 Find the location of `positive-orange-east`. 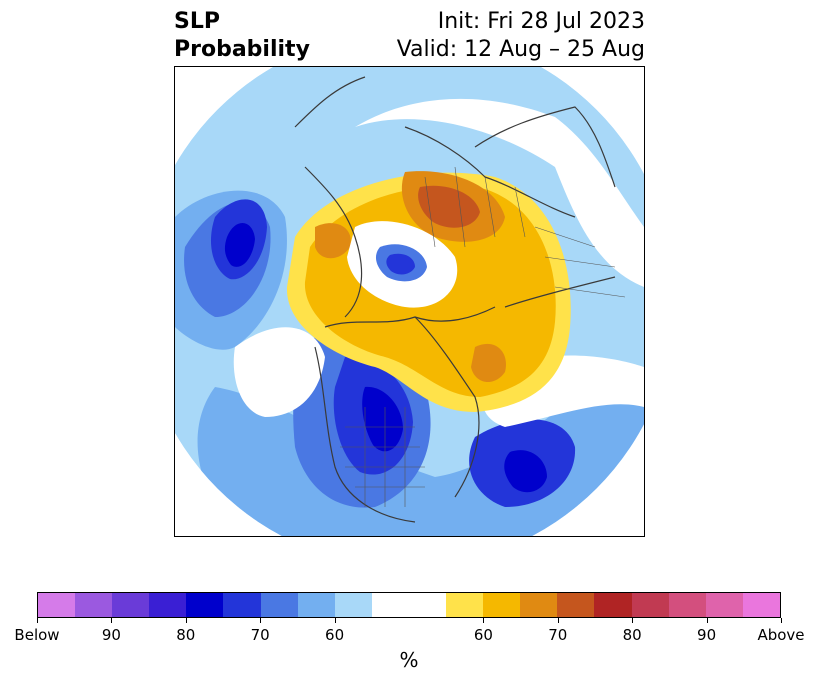

positive-orange-east is located at coordinates (488, 363).